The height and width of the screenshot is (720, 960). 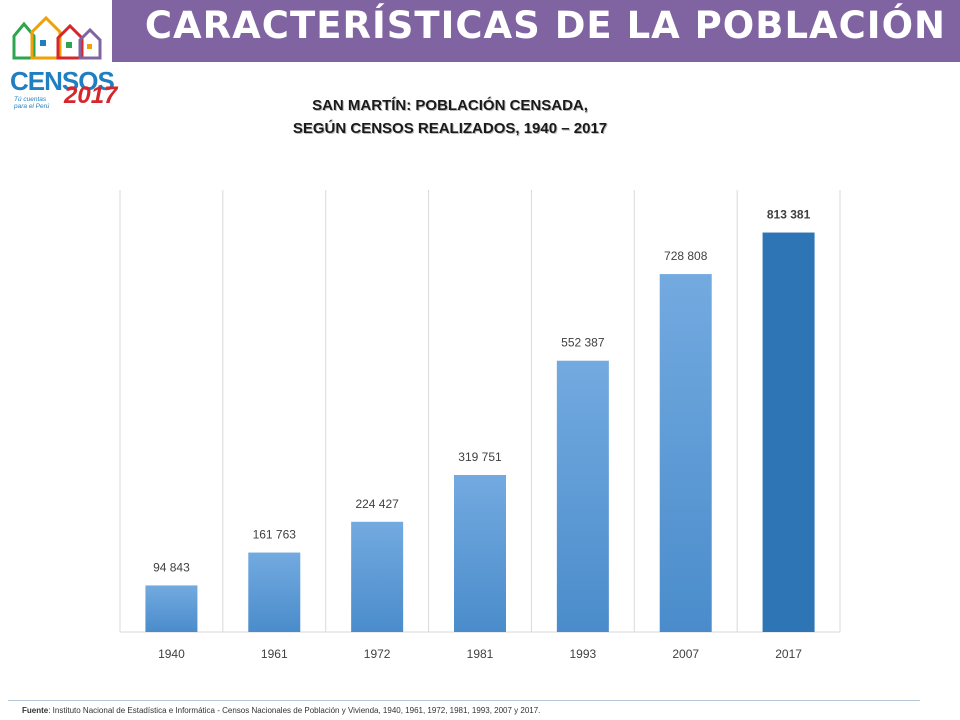 What do you see at coordinates (583, 654) in the screenshot?
I see `x-tick-label-1993: 1993` at bounding box center [583, 654].